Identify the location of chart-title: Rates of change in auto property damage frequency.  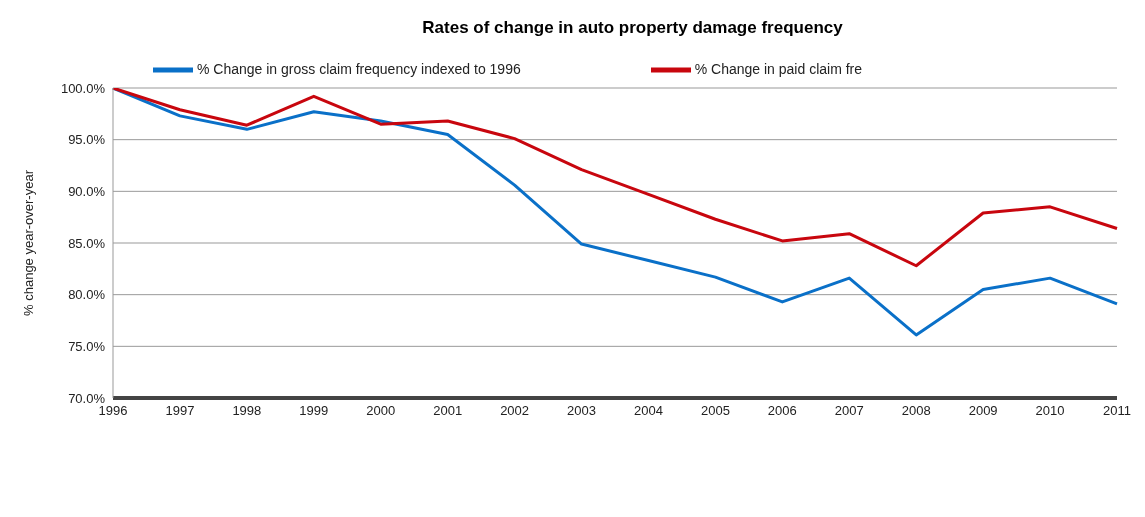
(632, 28).